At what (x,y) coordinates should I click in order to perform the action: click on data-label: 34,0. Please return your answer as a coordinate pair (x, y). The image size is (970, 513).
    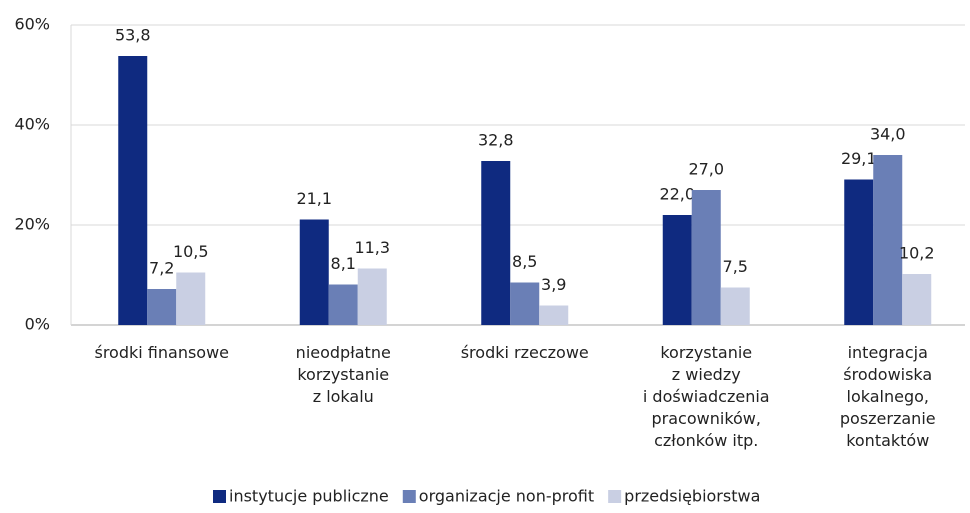
    Looking at the image, I should click on (888, 134).